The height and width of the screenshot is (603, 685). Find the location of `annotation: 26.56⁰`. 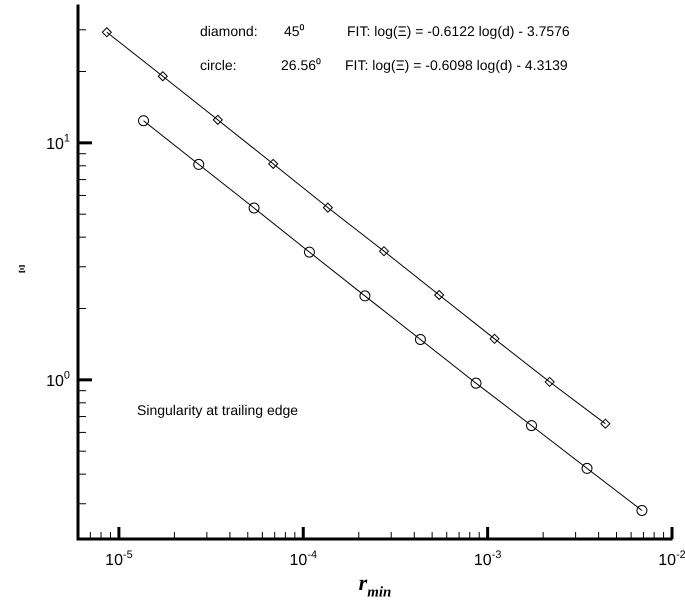

annotation: 26.56⁰ is located at coordinates (301, 65).